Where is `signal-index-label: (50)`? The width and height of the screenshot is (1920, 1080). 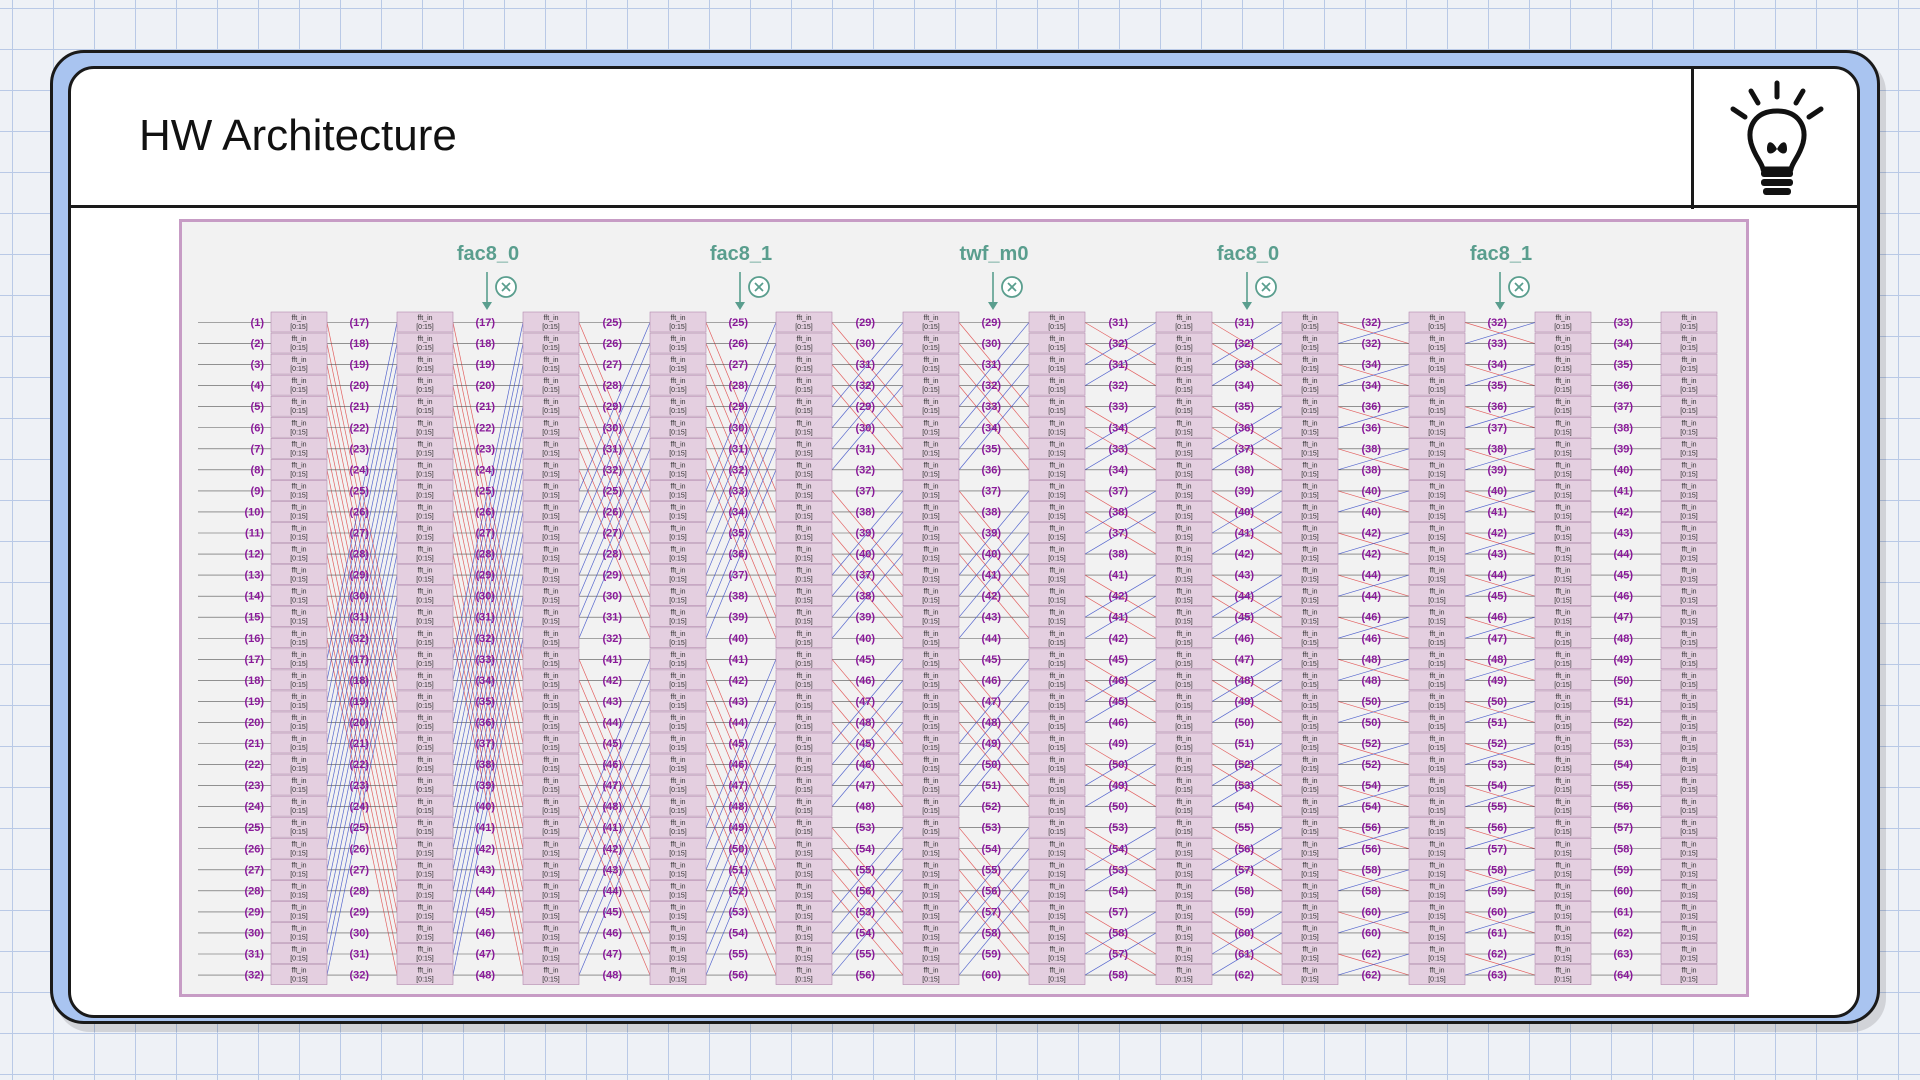 signal-index-label: (50) is located at coordinates (991, 765).